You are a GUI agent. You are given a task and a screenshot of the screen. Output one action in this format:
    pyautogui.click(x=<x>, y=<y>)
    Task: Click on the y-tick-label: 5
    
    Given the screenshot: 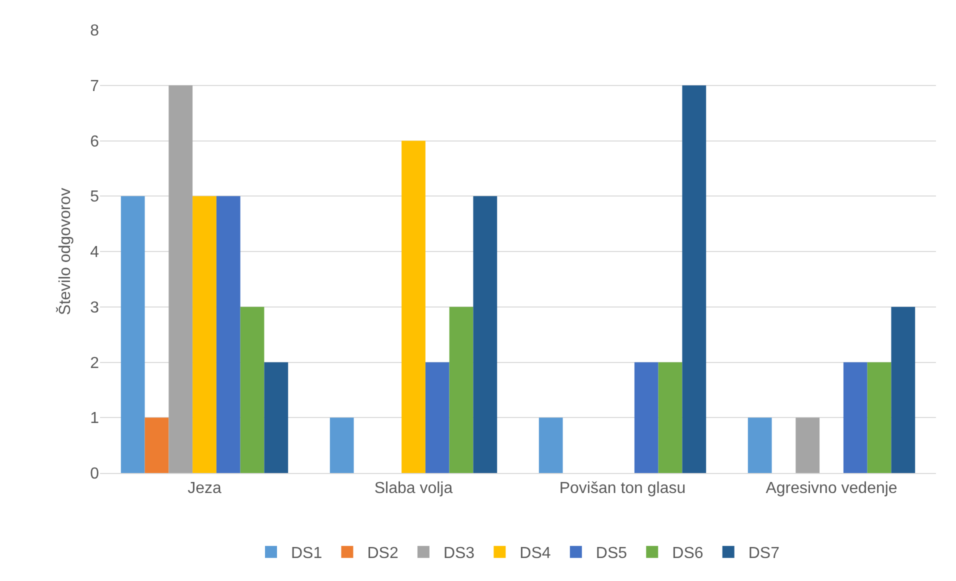 What is the action you would take?
    pyautogui.click(x=95, y=197)
    